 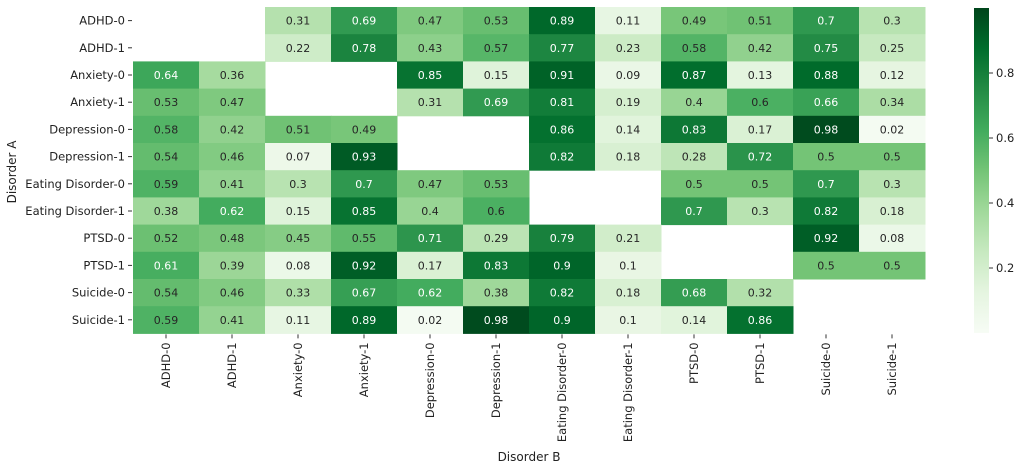 I want to click on cell-value-label: 0.25, so click(x=892, y=48).